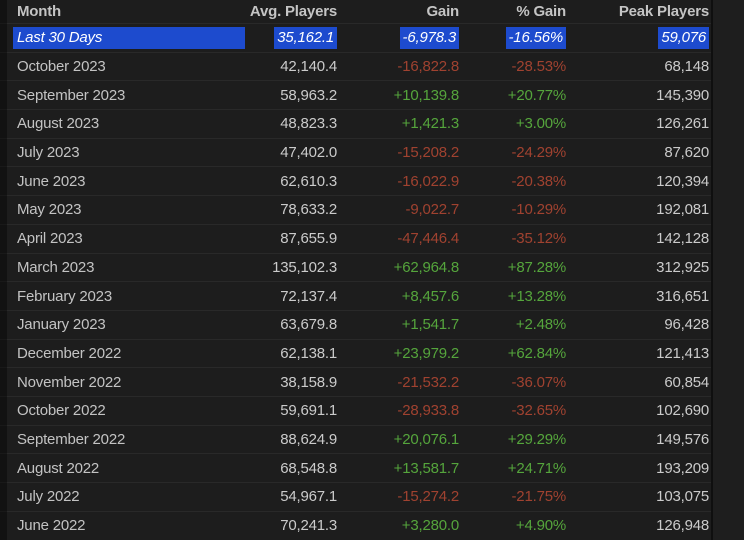 The width and height of the screenshot is (744, 540). Describe the element at coordinates (682, 526) in the screenshot. I see `cell-peak-players-value: 126,948` at that location.